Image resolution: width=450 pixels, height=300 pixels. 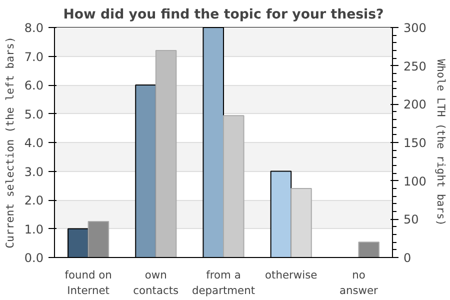 I want to click on y-axis-title: Current selection (the left bars), so click(x=9, y=142).